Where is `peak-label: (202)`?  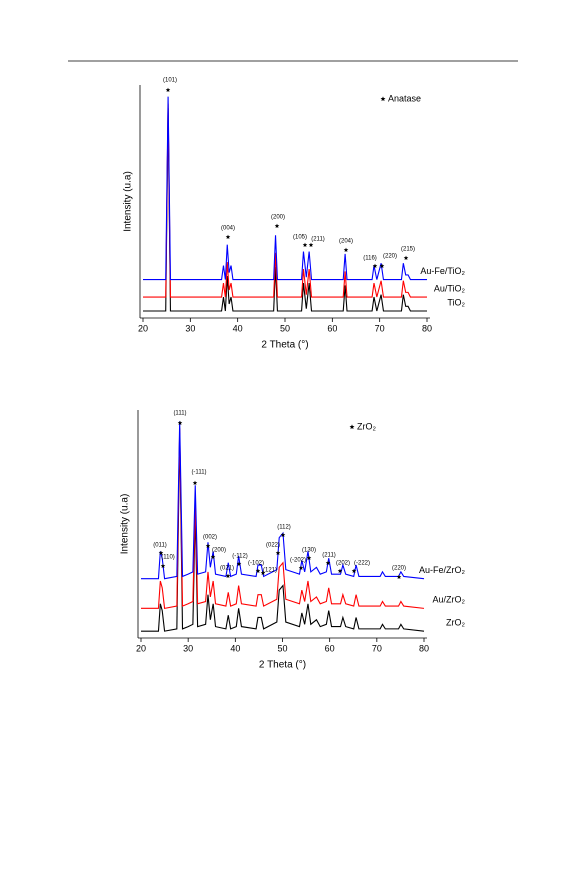 peak-label: (202) is located at coordinates (343, 564).